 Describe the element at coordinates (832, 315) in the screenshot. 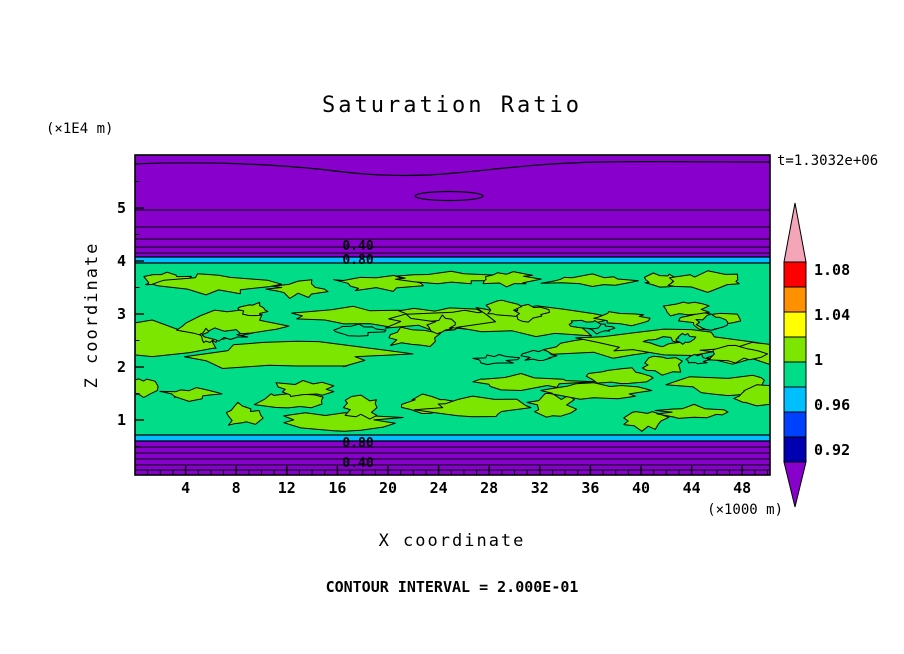

I see `colorbar-tick-label: 1.04` at that location.